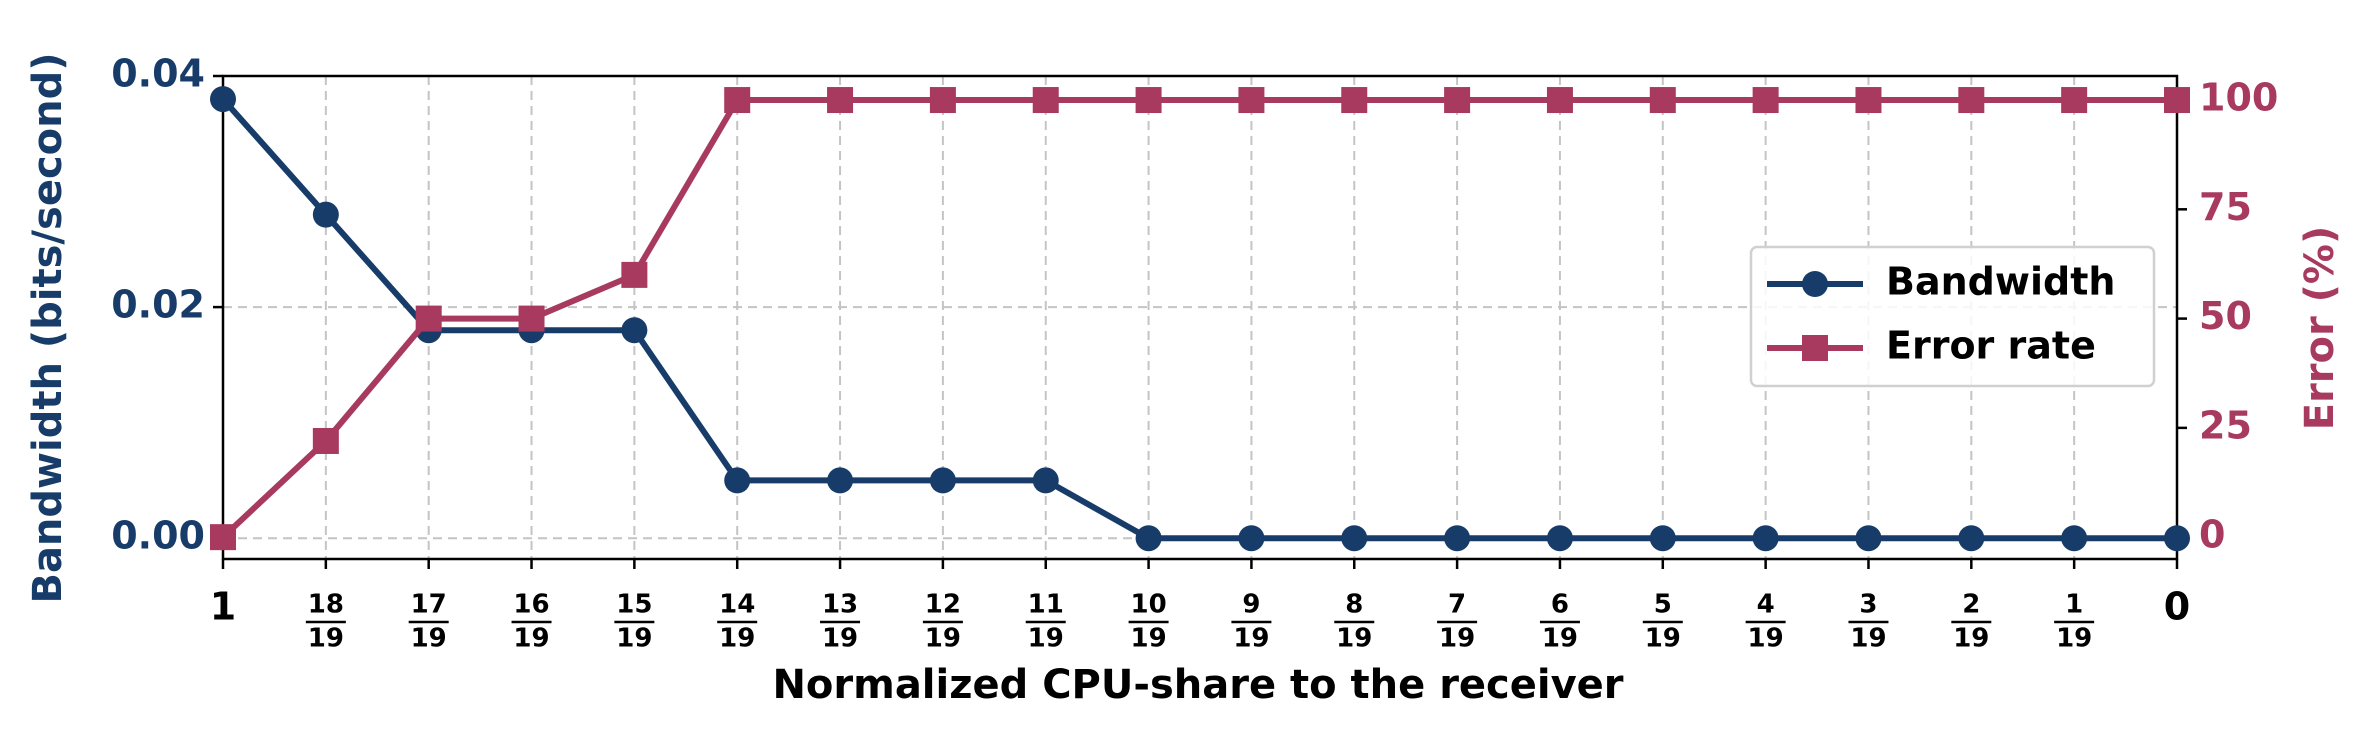 The image size is (2370, 736). I want to click on legend-label: Bandwidth, so click(2000, 282).